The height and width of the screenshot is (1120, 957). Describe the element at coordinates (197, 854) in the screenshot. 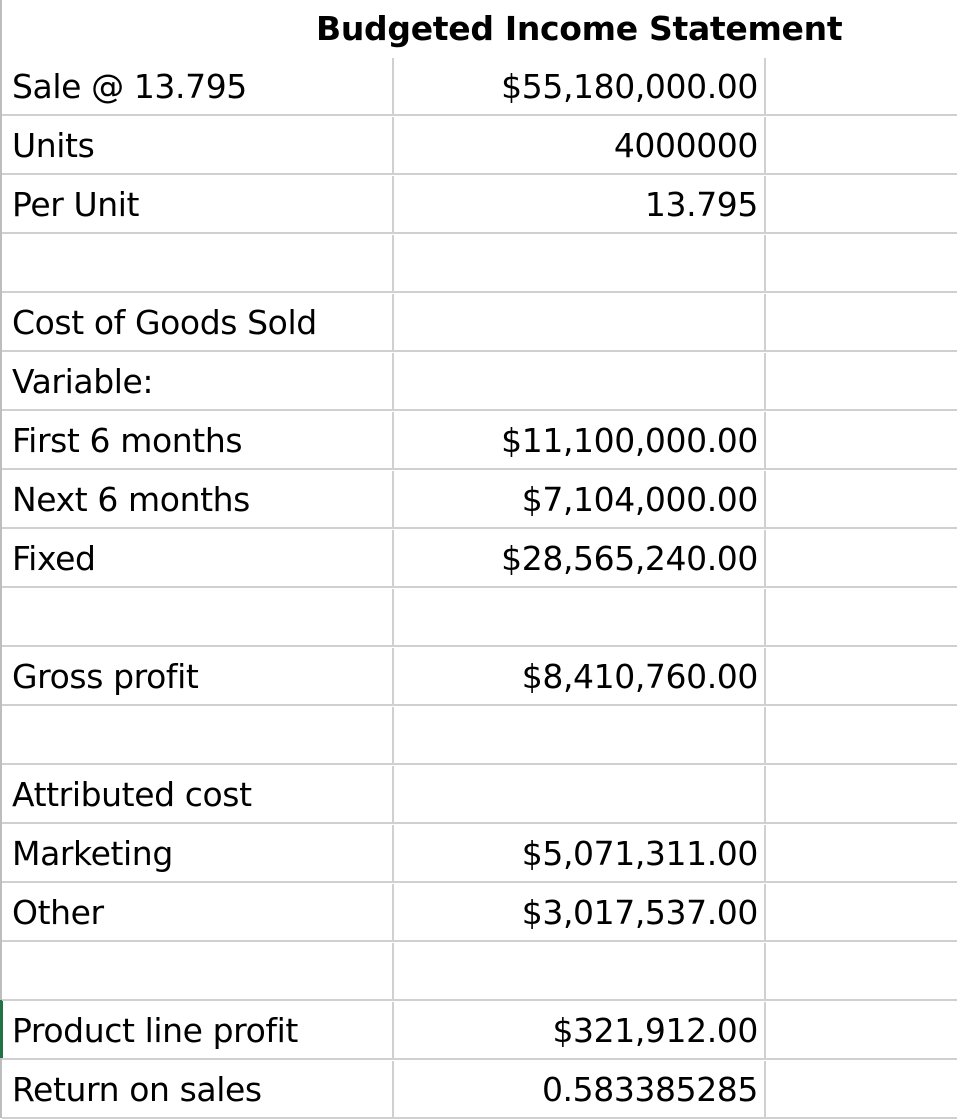

I see `row-label-cell: Marketing` at that location.